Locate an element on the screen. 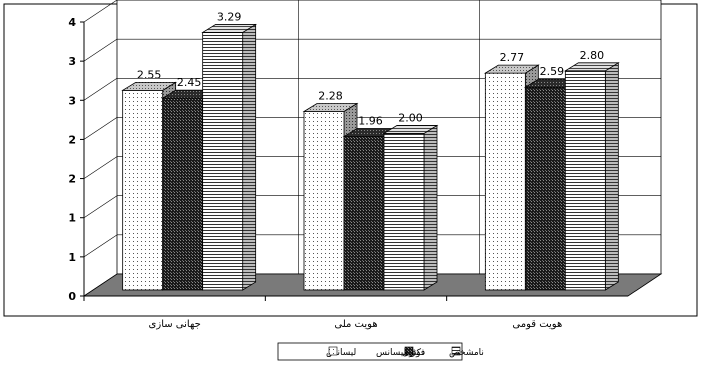 The height and width of the screenshot is (378, 702). legend-box is located at coordinates (370, 351).